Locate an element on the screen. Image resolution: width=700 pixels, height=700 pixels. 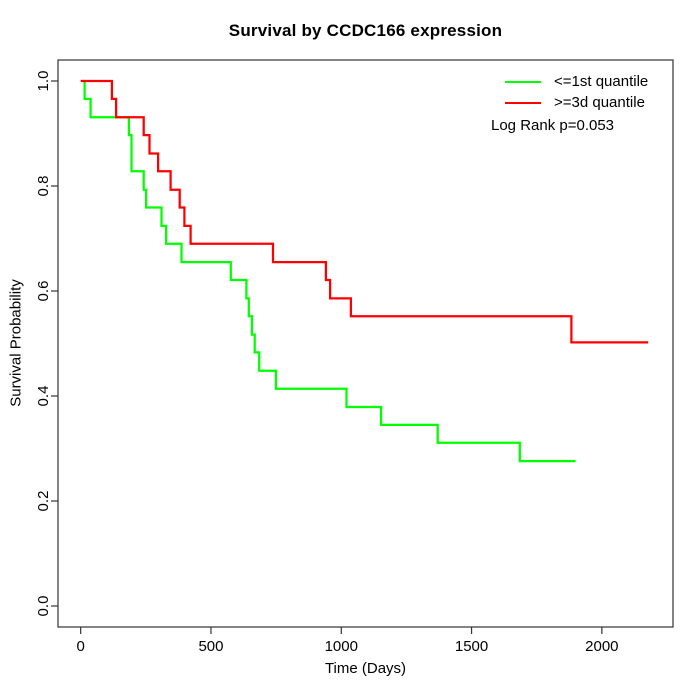
y-tick-label: 0.0 is located at coordinates (43, 606).